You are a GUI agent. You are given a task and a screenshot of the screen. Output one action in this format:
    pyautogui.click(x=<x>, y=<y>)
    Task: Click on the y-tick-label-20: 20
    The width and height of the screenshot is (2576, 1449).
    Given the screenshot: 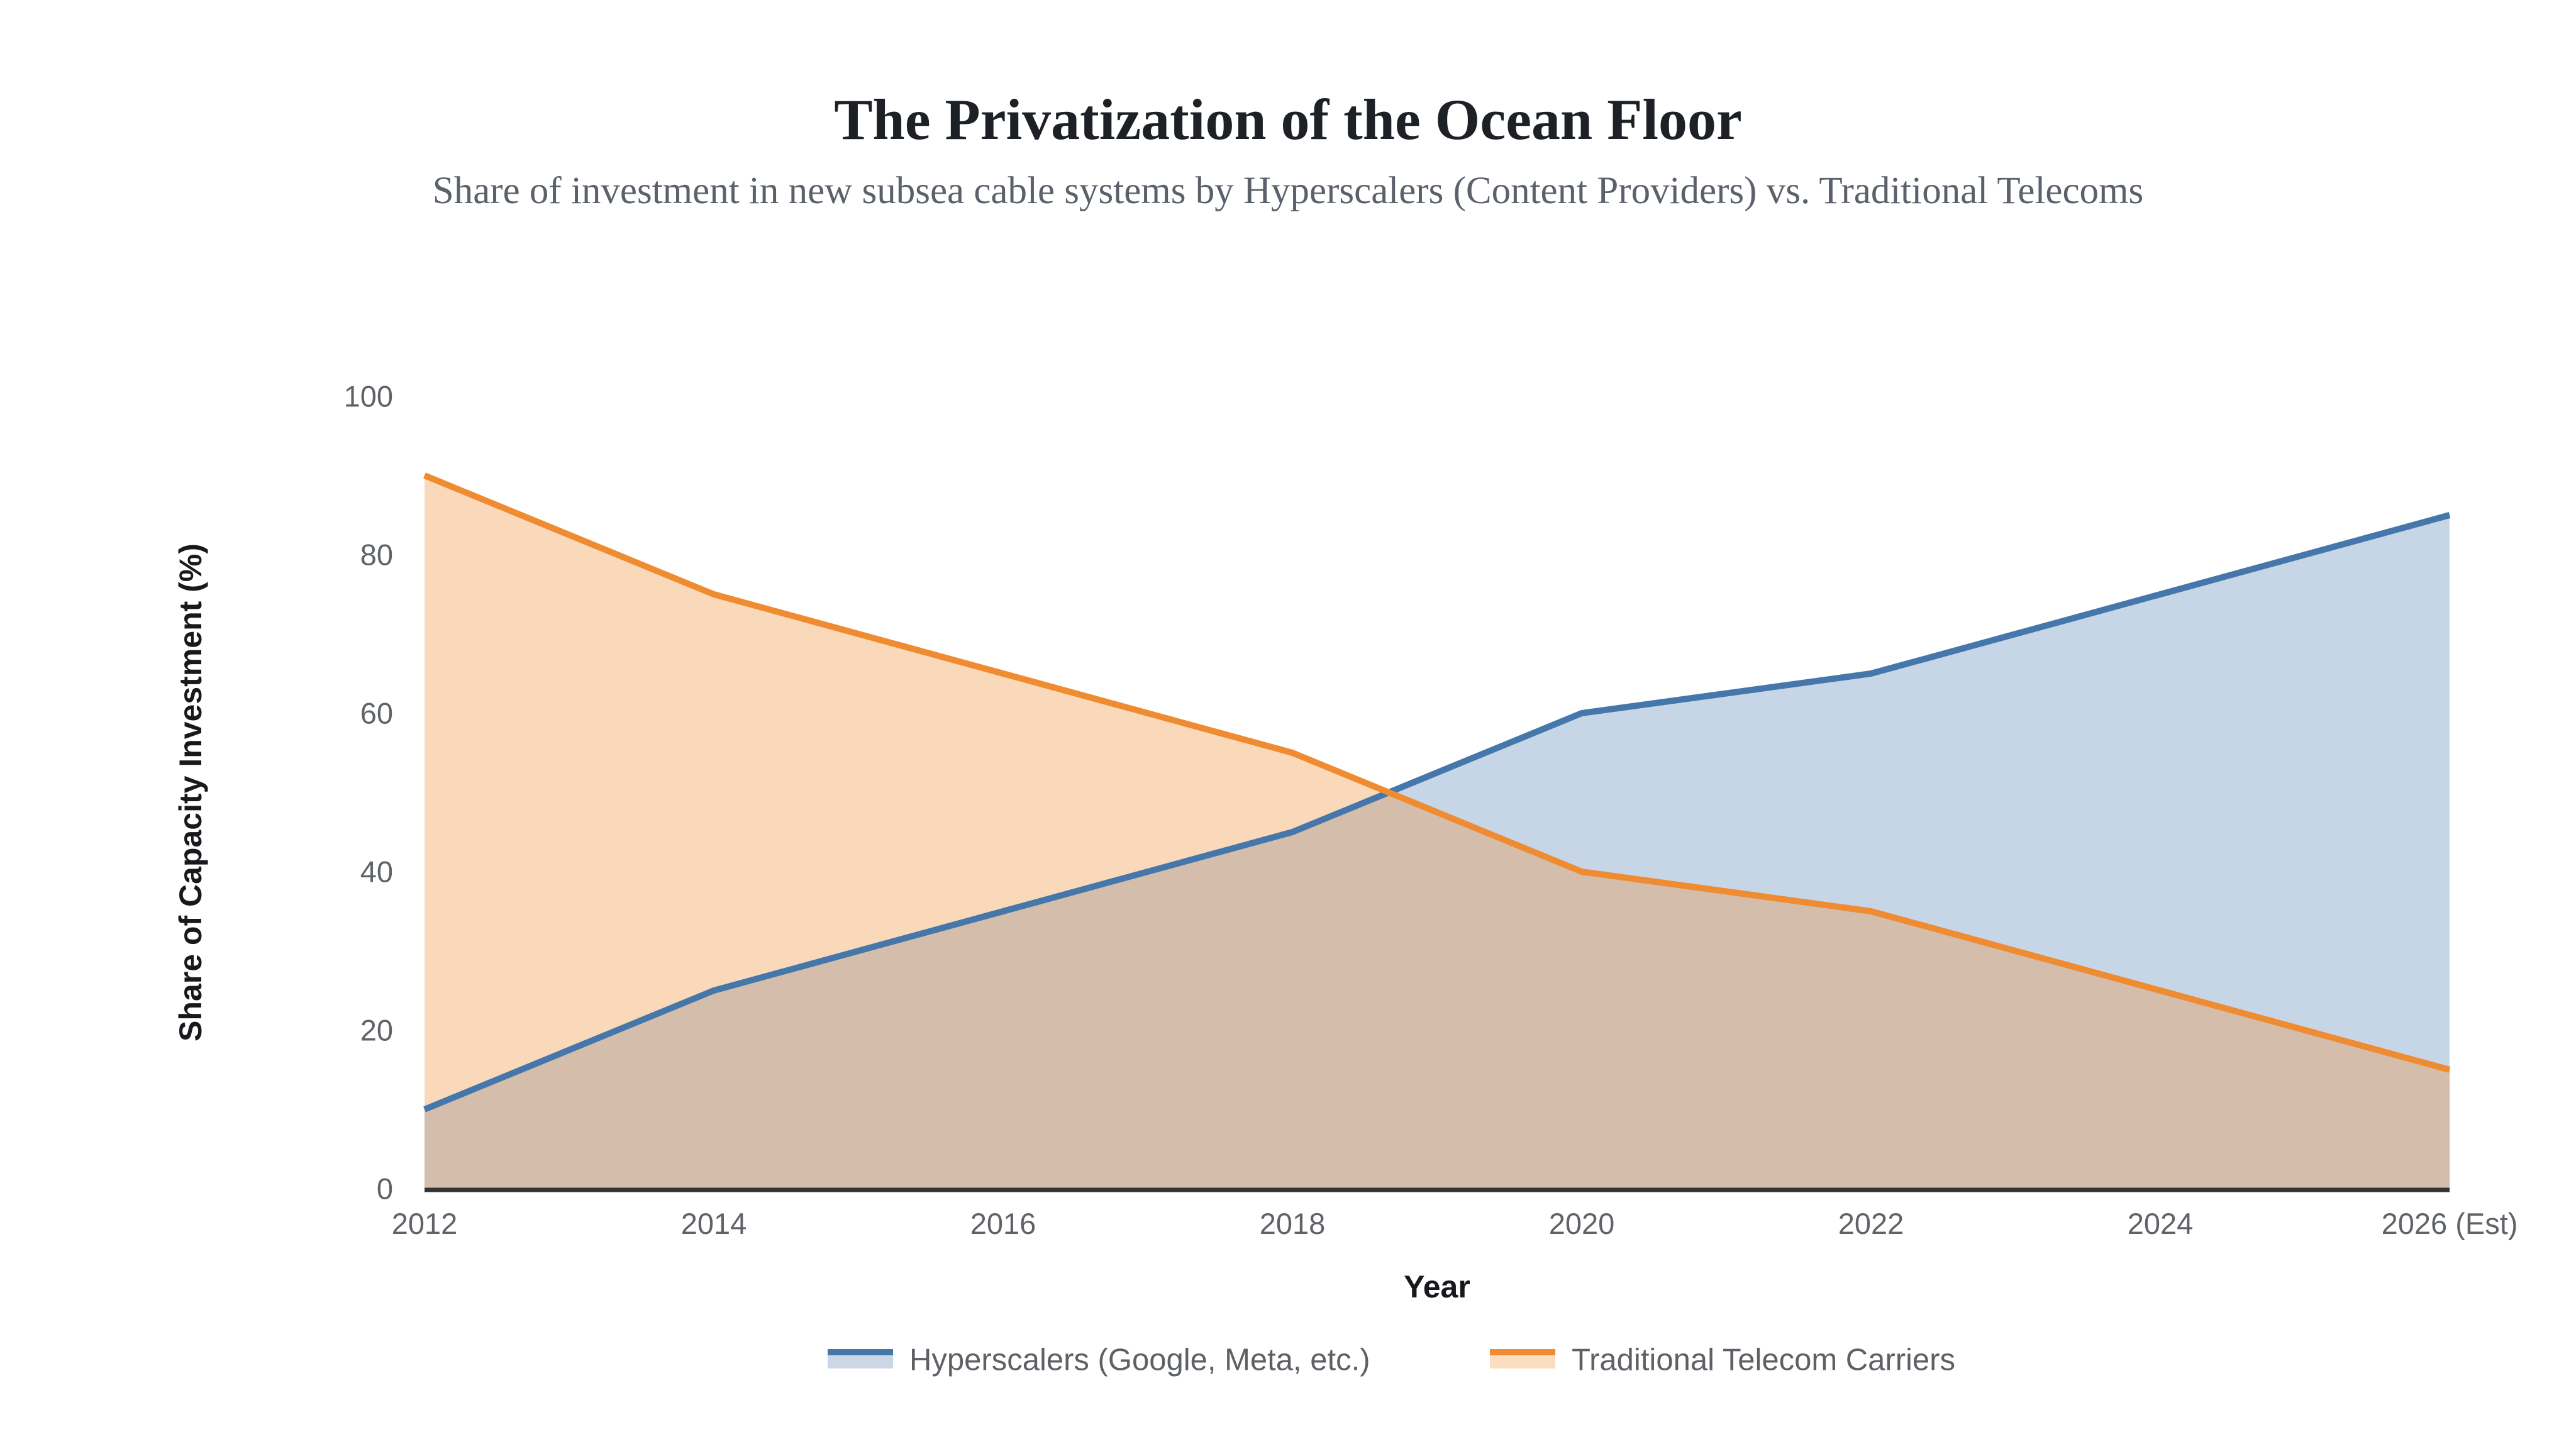 What is the action you would take?
    pyautogui.click(x=376, y=1030)
    